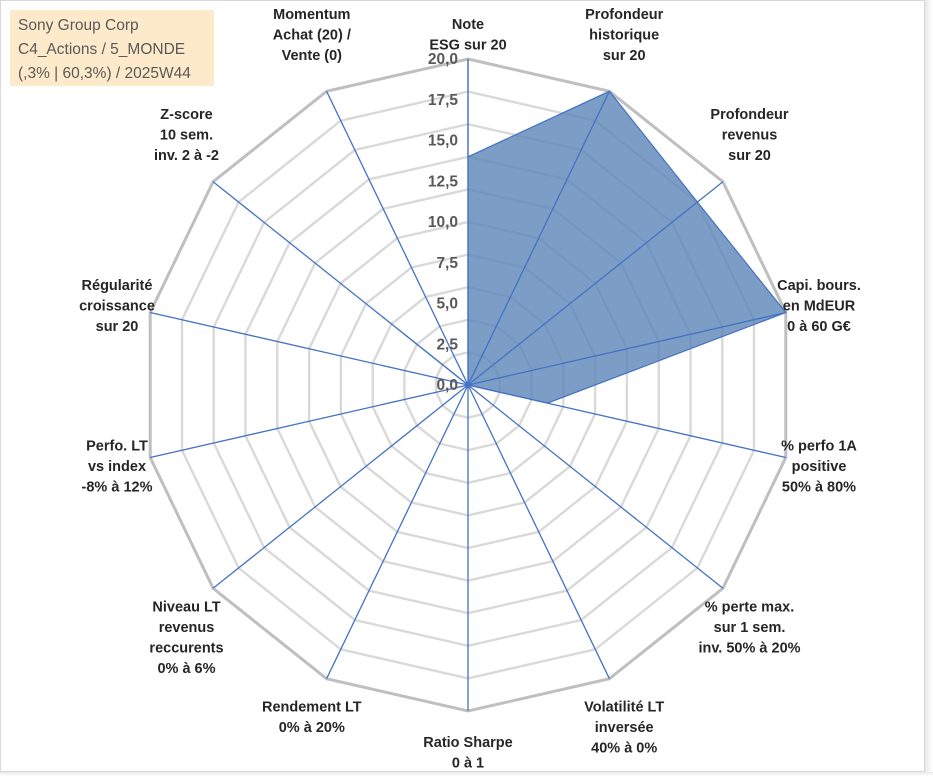 The height and width of the screenshot is (776, 933). I want to click on radar-tick-labels: 0,0 2,5 5,0 7,5 10,0 12,5 15,0 17,5 20,0, so click(443, 222).